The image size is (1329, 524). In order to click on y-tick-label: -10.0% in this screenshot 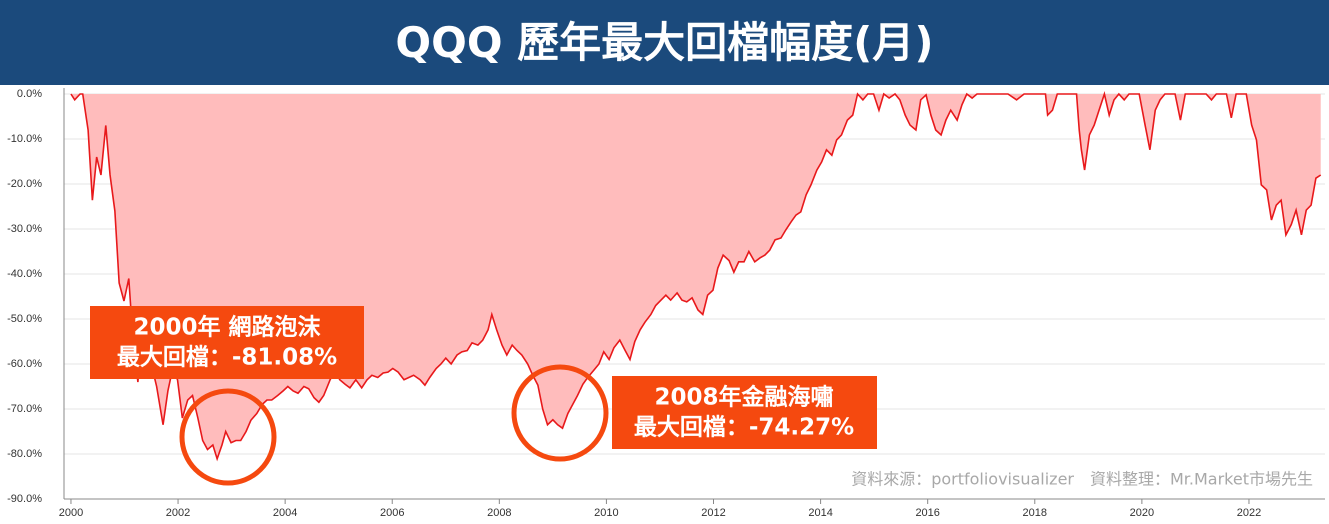, I will do `click(24, 139)`.